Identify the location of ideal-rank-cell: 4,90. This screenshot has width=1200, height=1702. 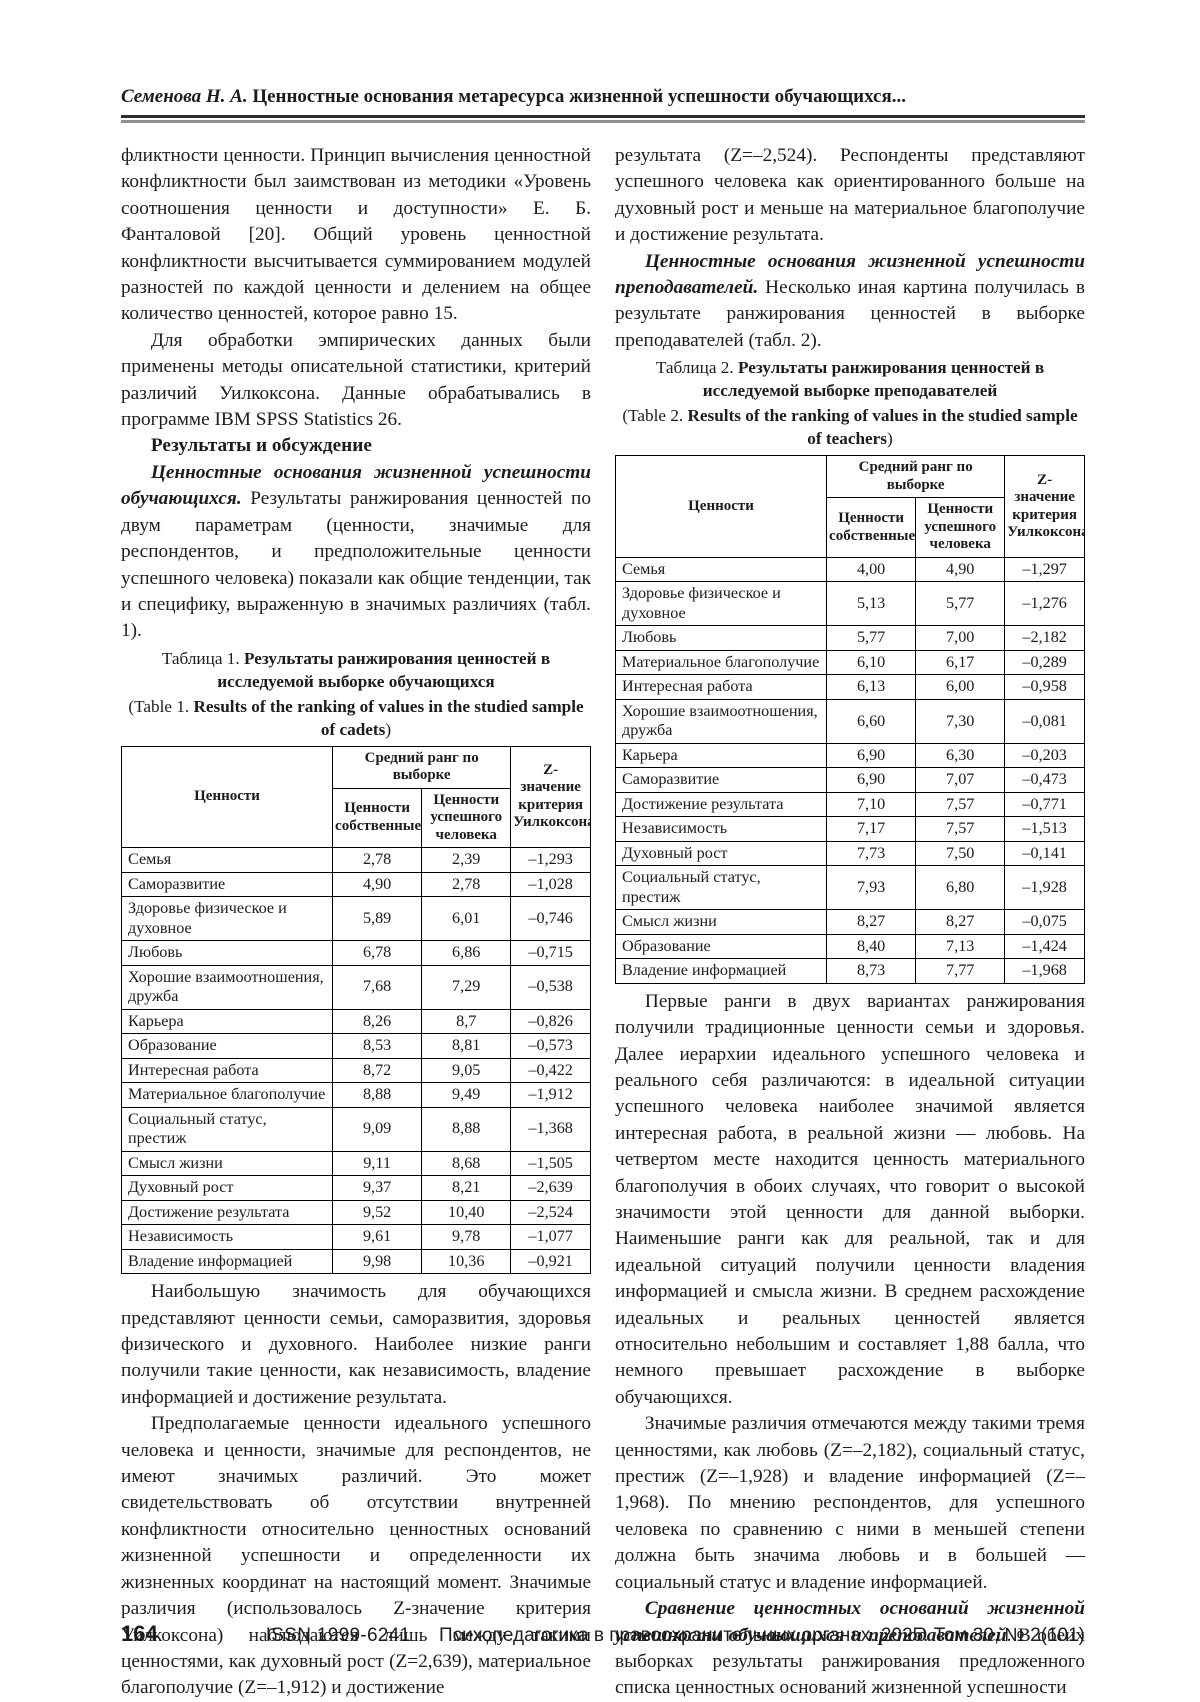
(960, 569).